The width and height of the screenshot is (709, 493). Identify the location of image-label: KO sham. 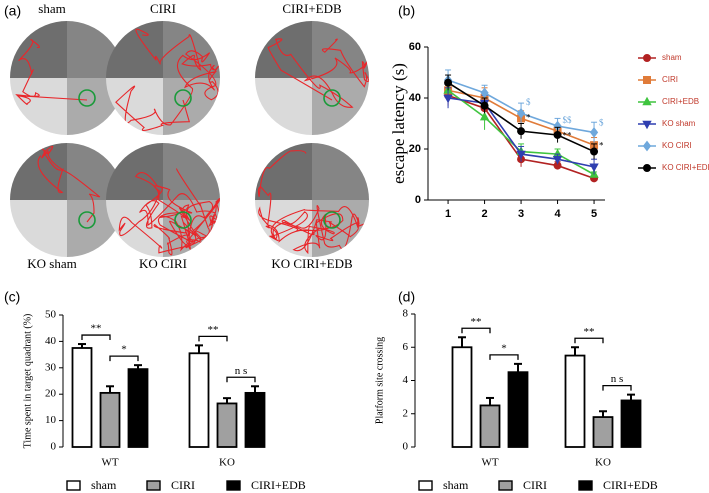
(51, 263).